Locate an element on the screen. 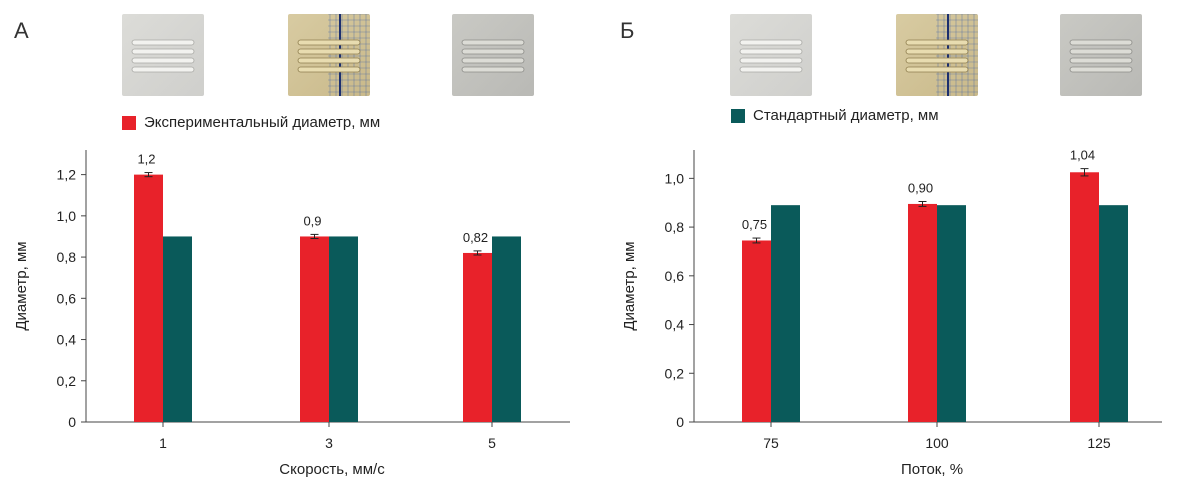 The width and height of the screenshot is (1200, 485). legend-swatch-standard is located at coordinates (738, 115).